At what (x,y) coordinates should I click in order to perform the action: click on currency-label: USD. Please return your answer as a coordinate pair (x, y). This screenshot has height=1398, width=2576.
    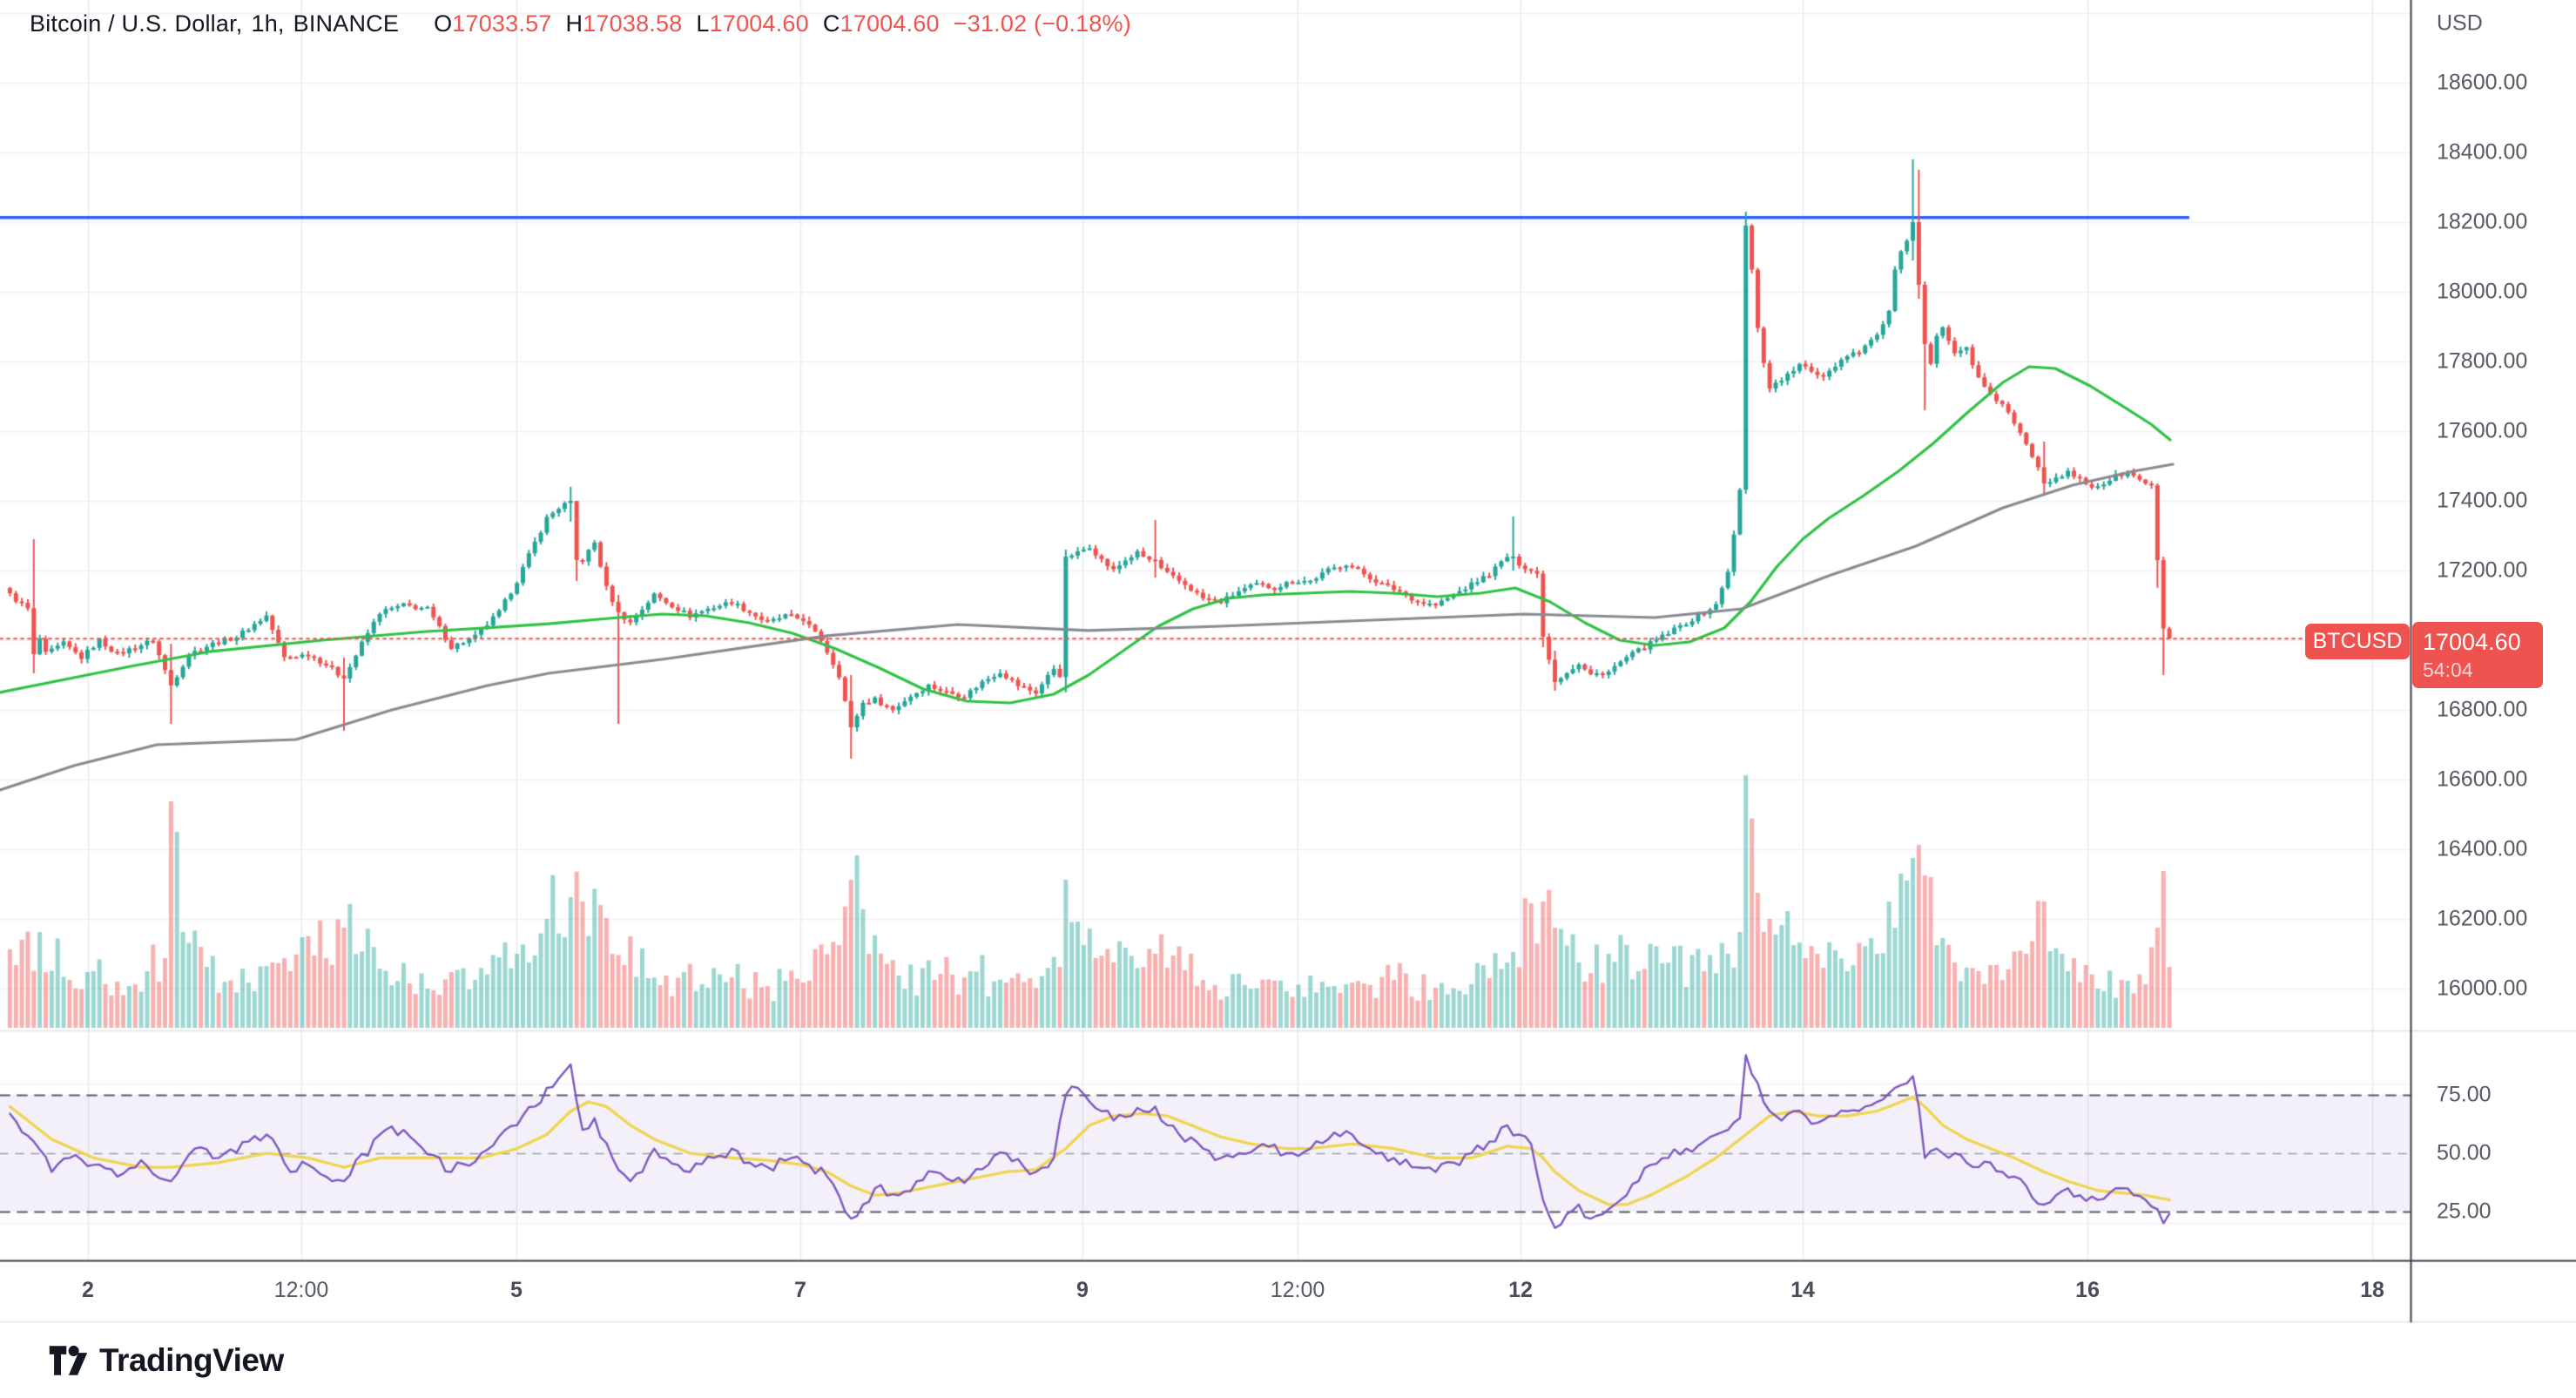
    Looking at the image, I should click on (2460, 23).